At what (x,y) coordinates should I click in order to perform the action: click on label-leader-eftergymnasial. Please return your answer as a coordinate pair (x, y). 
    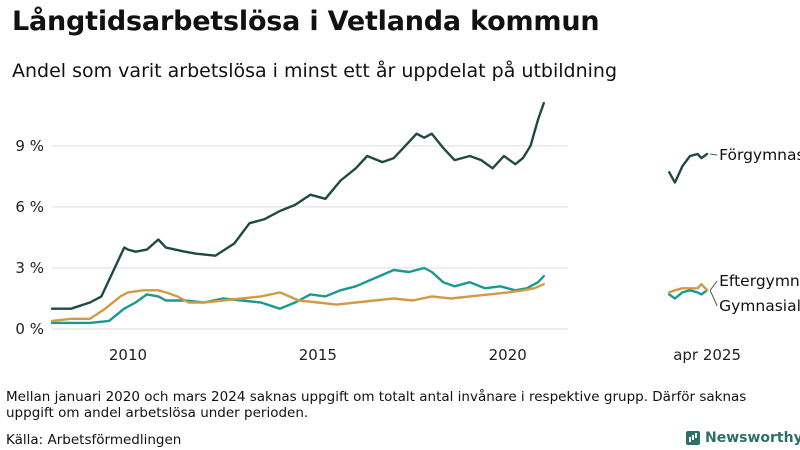
    Looking at the image, I should click on (713, 285).